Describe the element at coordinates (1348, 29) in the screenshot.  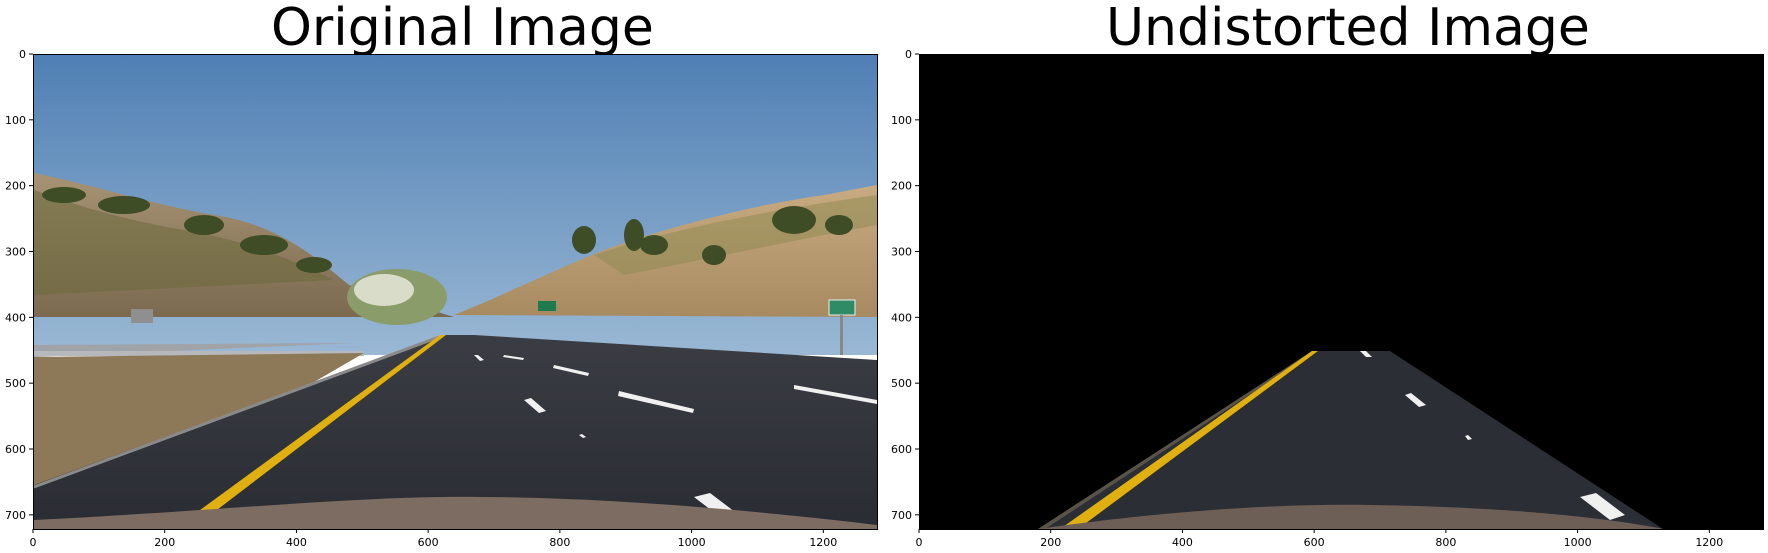
I see `undistorted-image-title: Undistorted Image` at that location.